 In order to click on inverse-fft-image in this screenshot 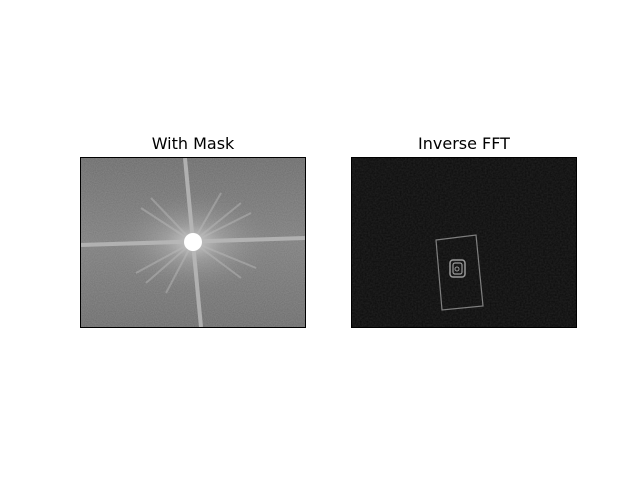, I will do `click(464, 242)`.